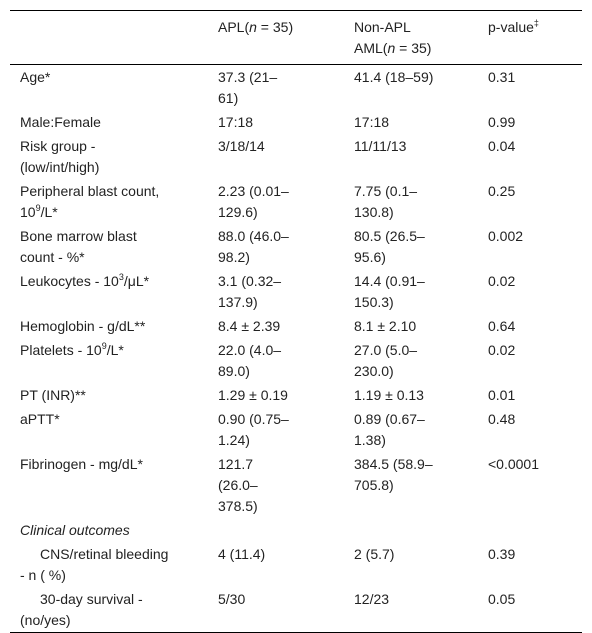 The height and width of the screenshot is (633, 592). Describe the element at coordinates (502, 554) in the screenshot. I see `cell-text: 0.39` at that location.